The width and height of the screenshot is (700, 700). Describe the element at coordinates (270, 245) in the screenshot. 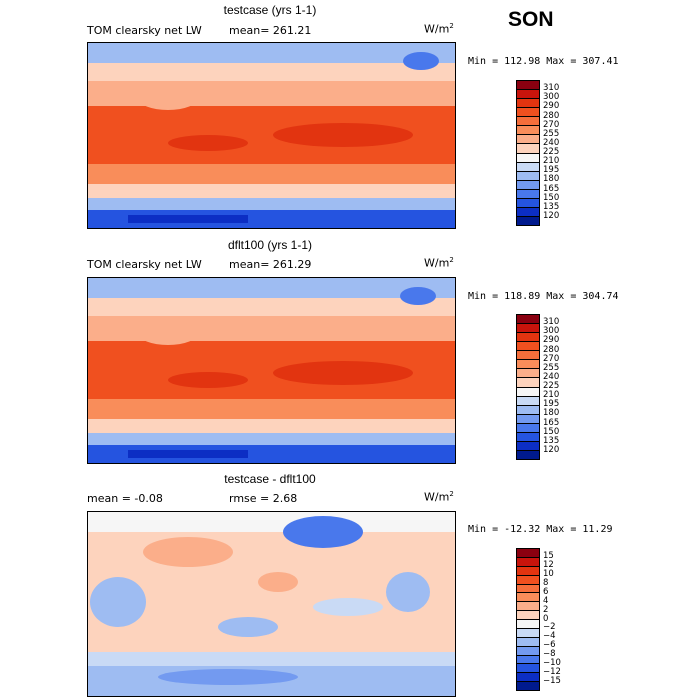

I see `panel2-title: dflt100 (yrs 1-1)` at that location.